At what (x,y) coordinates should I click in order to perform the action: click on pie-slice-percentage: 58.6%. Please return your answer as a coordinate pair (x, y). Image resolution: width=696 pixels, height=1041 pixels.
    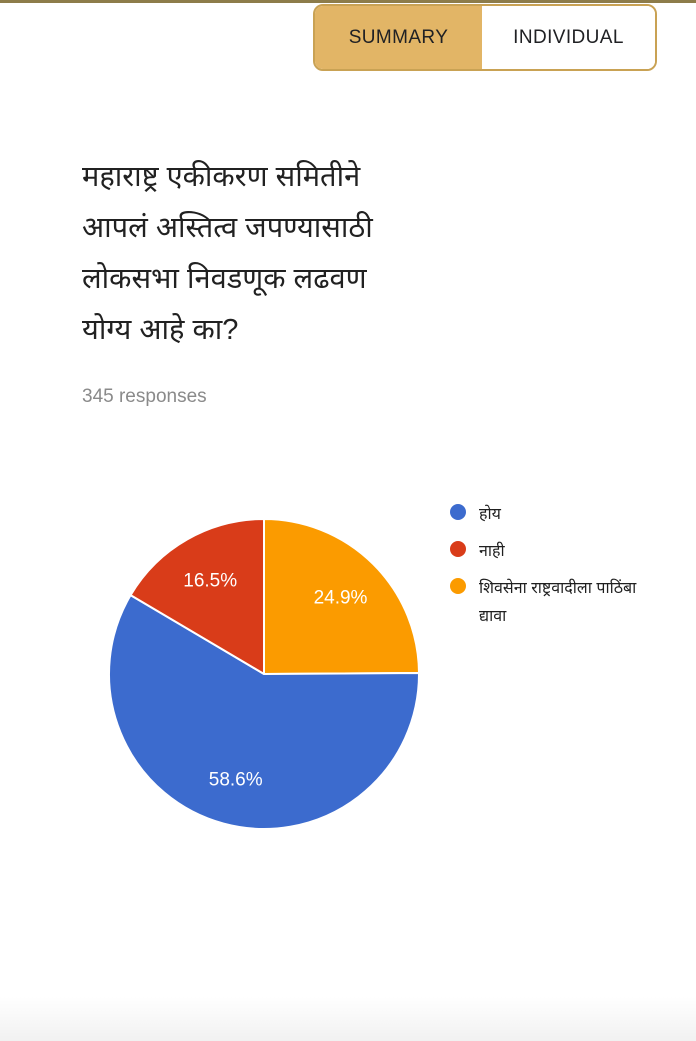
    Looking at the image, I should click on (236, 779).